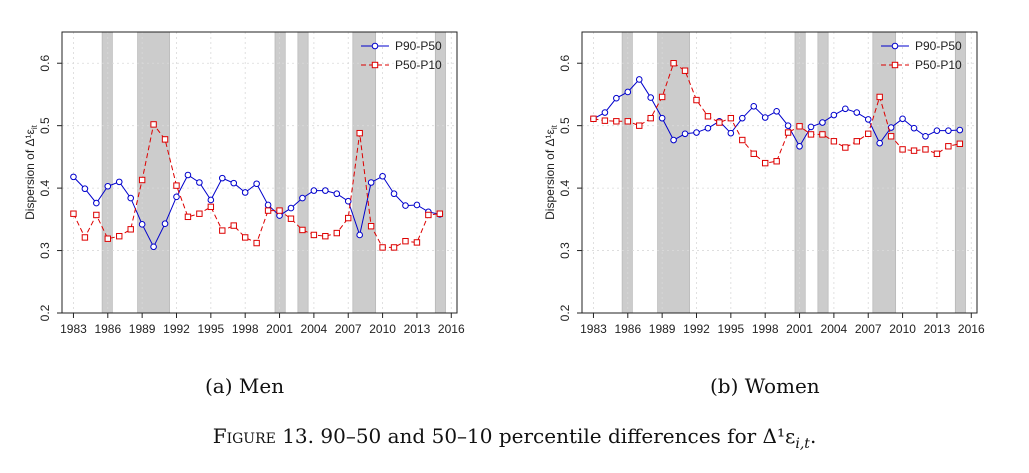  Describe the element at coordinates (417, 329) in the screenshot. I see `x-tick-label: 2013` at that location.